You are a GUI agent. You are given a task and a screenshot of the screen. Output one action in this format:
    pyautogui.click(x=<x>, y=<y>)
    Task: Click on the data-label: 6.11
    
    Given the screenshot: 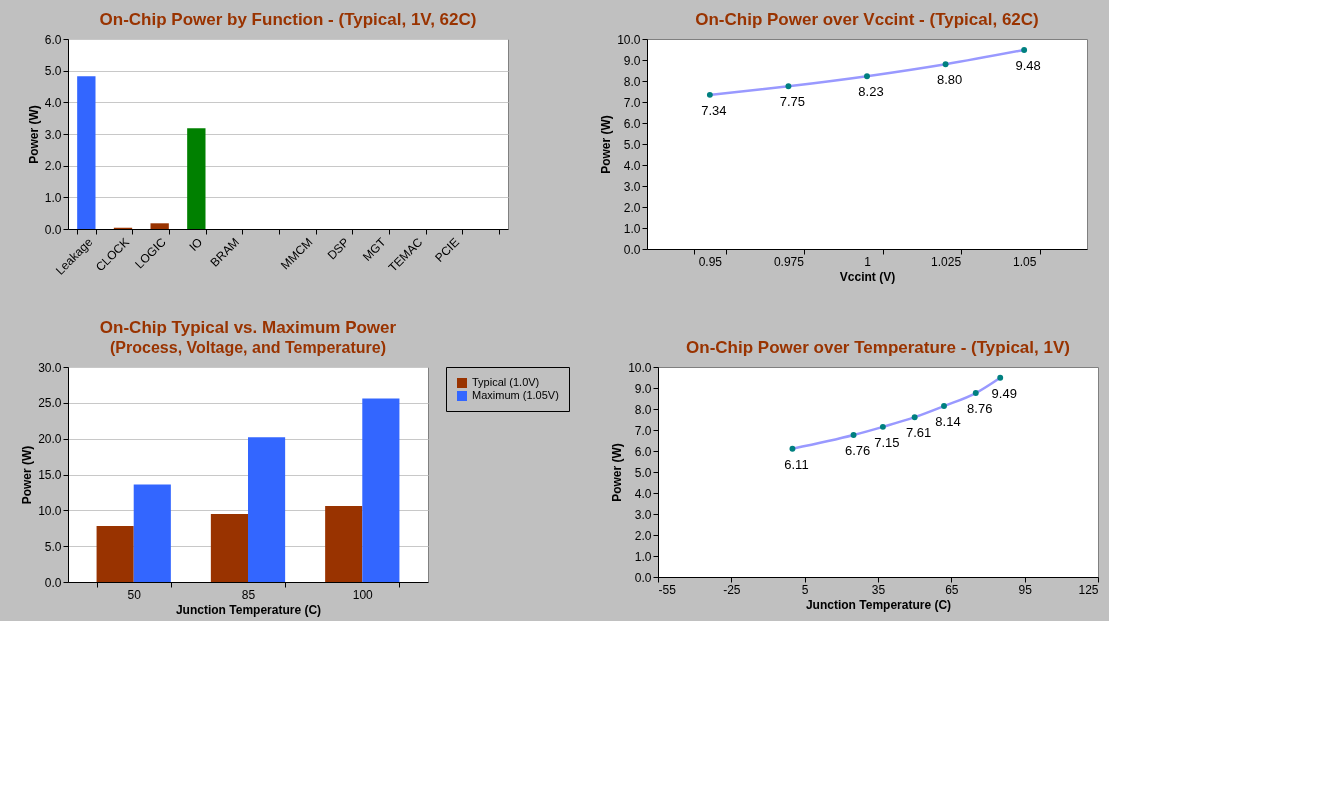 What is the action you would take?
    pyautogui.click(x=796, y=464)
    